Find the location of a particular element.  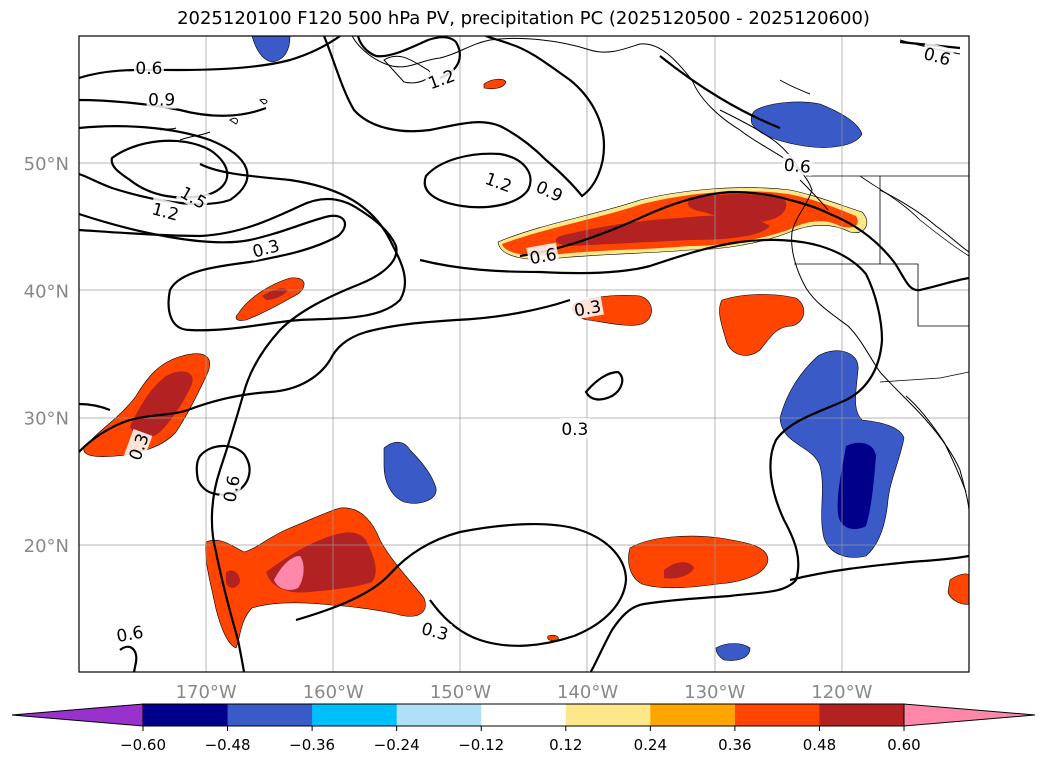

contour-1.2-loop is located at coordinates (477, 180).